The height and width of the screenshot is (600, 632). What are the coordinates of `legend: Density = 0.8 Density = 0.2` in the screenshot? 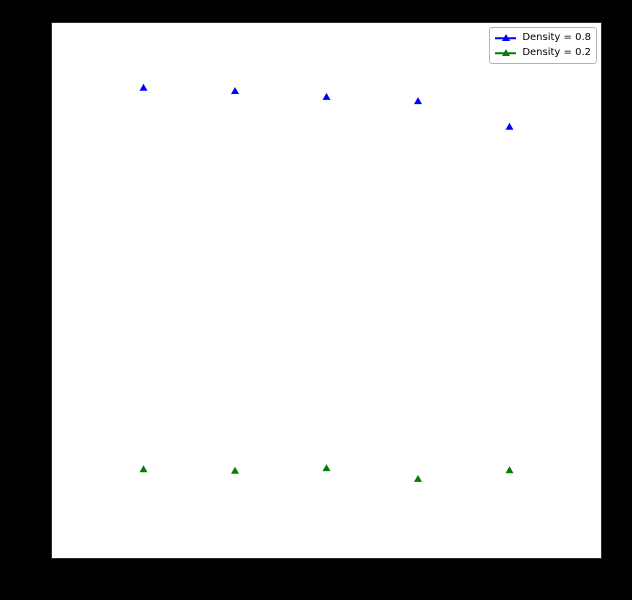 It's located at (543, 45).